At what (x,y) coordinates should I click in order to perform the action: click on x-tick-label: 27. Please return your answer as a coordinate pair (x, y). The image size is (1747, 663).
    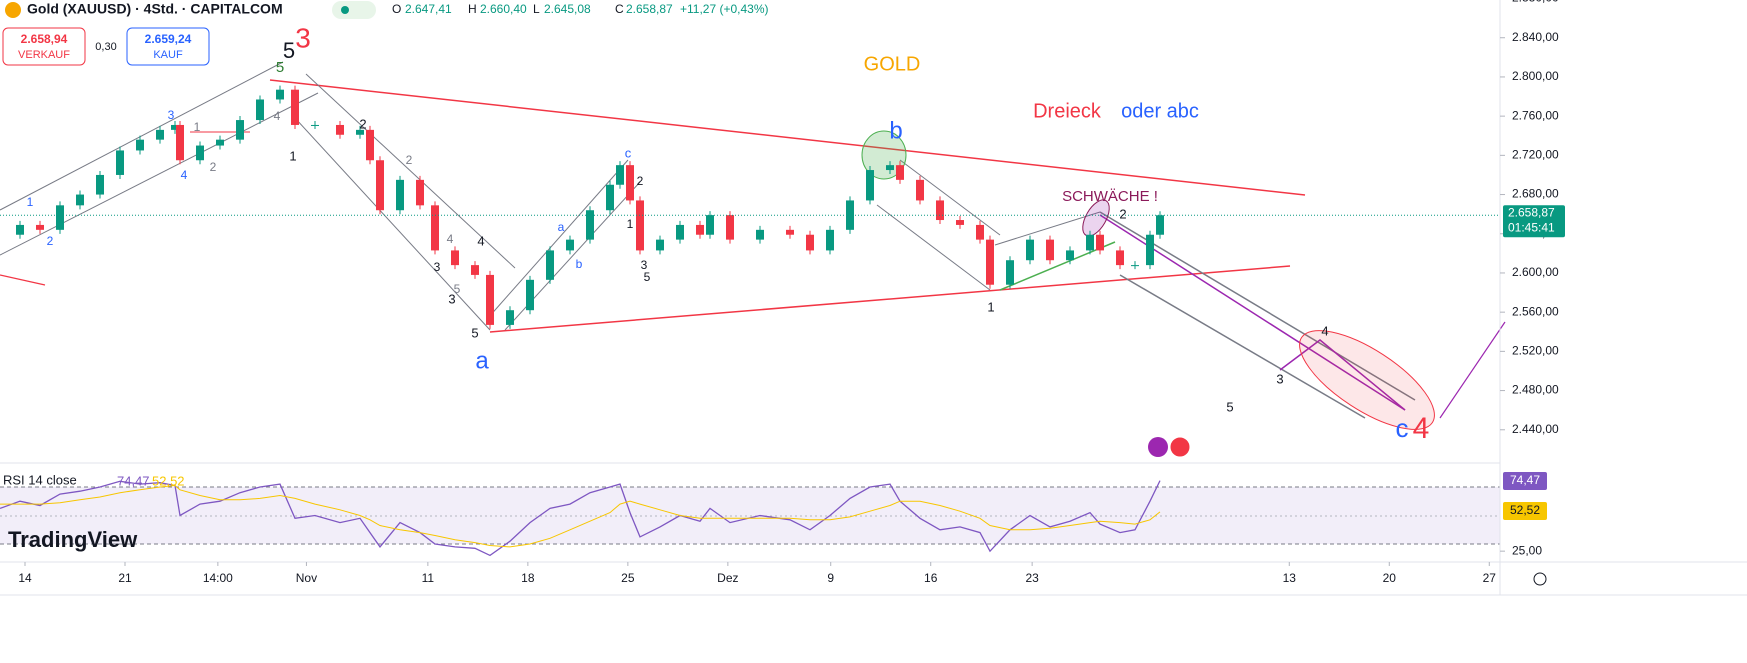
    Looking at the image, I should click on (1490, 578).